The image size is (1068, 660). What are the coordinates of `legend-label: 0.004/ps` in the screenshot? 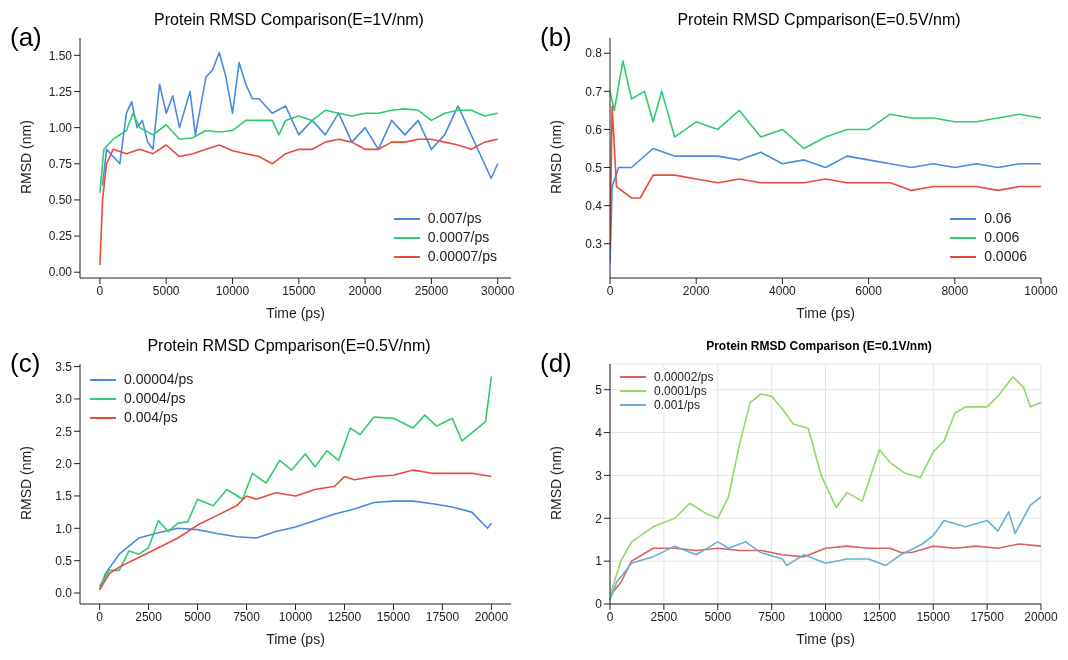 It's located at (151, 417).